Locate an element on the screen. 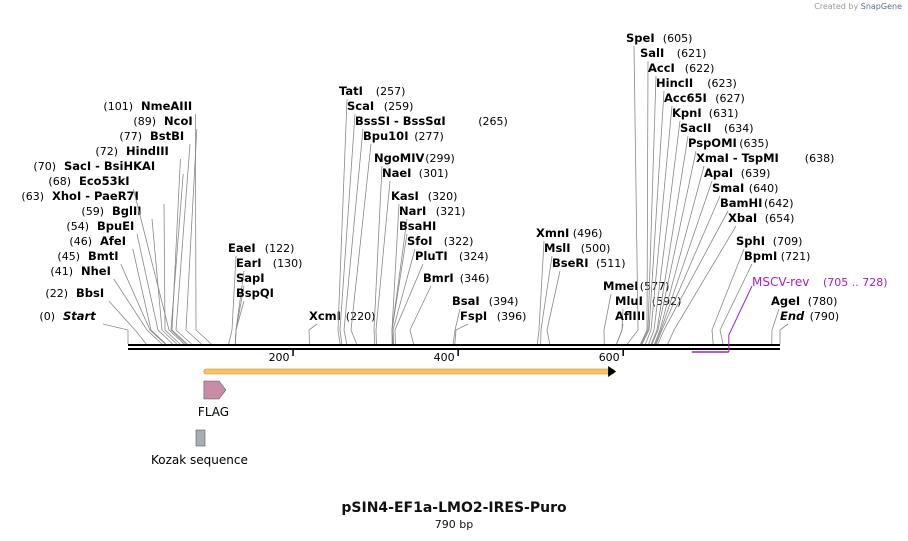 This screenshot has height=541, width=908. enzyme-name: XmnI is located at coordinates (552, 233).